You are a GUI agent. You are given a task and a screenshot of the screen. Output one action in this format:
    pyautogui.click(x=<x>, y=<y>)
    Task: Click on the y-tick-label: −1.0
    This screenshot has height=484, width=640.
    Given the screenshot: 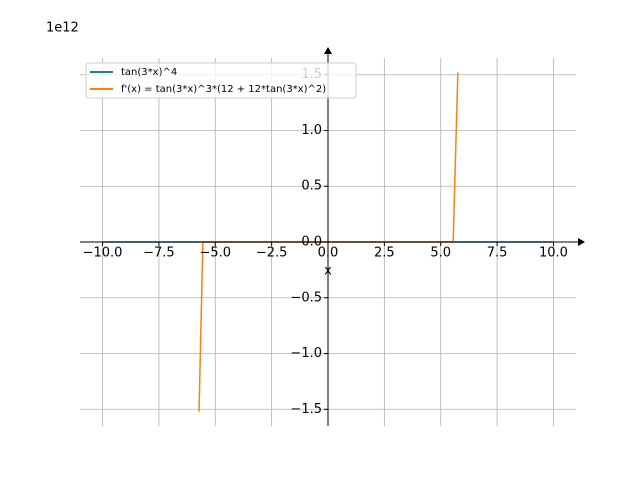 What is the action you would take?
    pyautogui.click(x=306, y=353)
    